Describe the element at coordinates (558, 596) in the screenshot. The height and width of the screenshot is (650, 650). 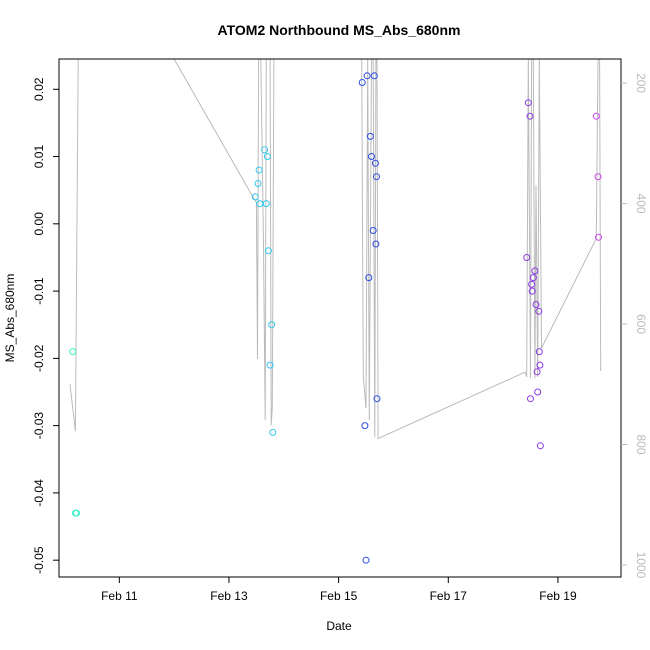
I see `x-tick-label: Feb 19` at that location.